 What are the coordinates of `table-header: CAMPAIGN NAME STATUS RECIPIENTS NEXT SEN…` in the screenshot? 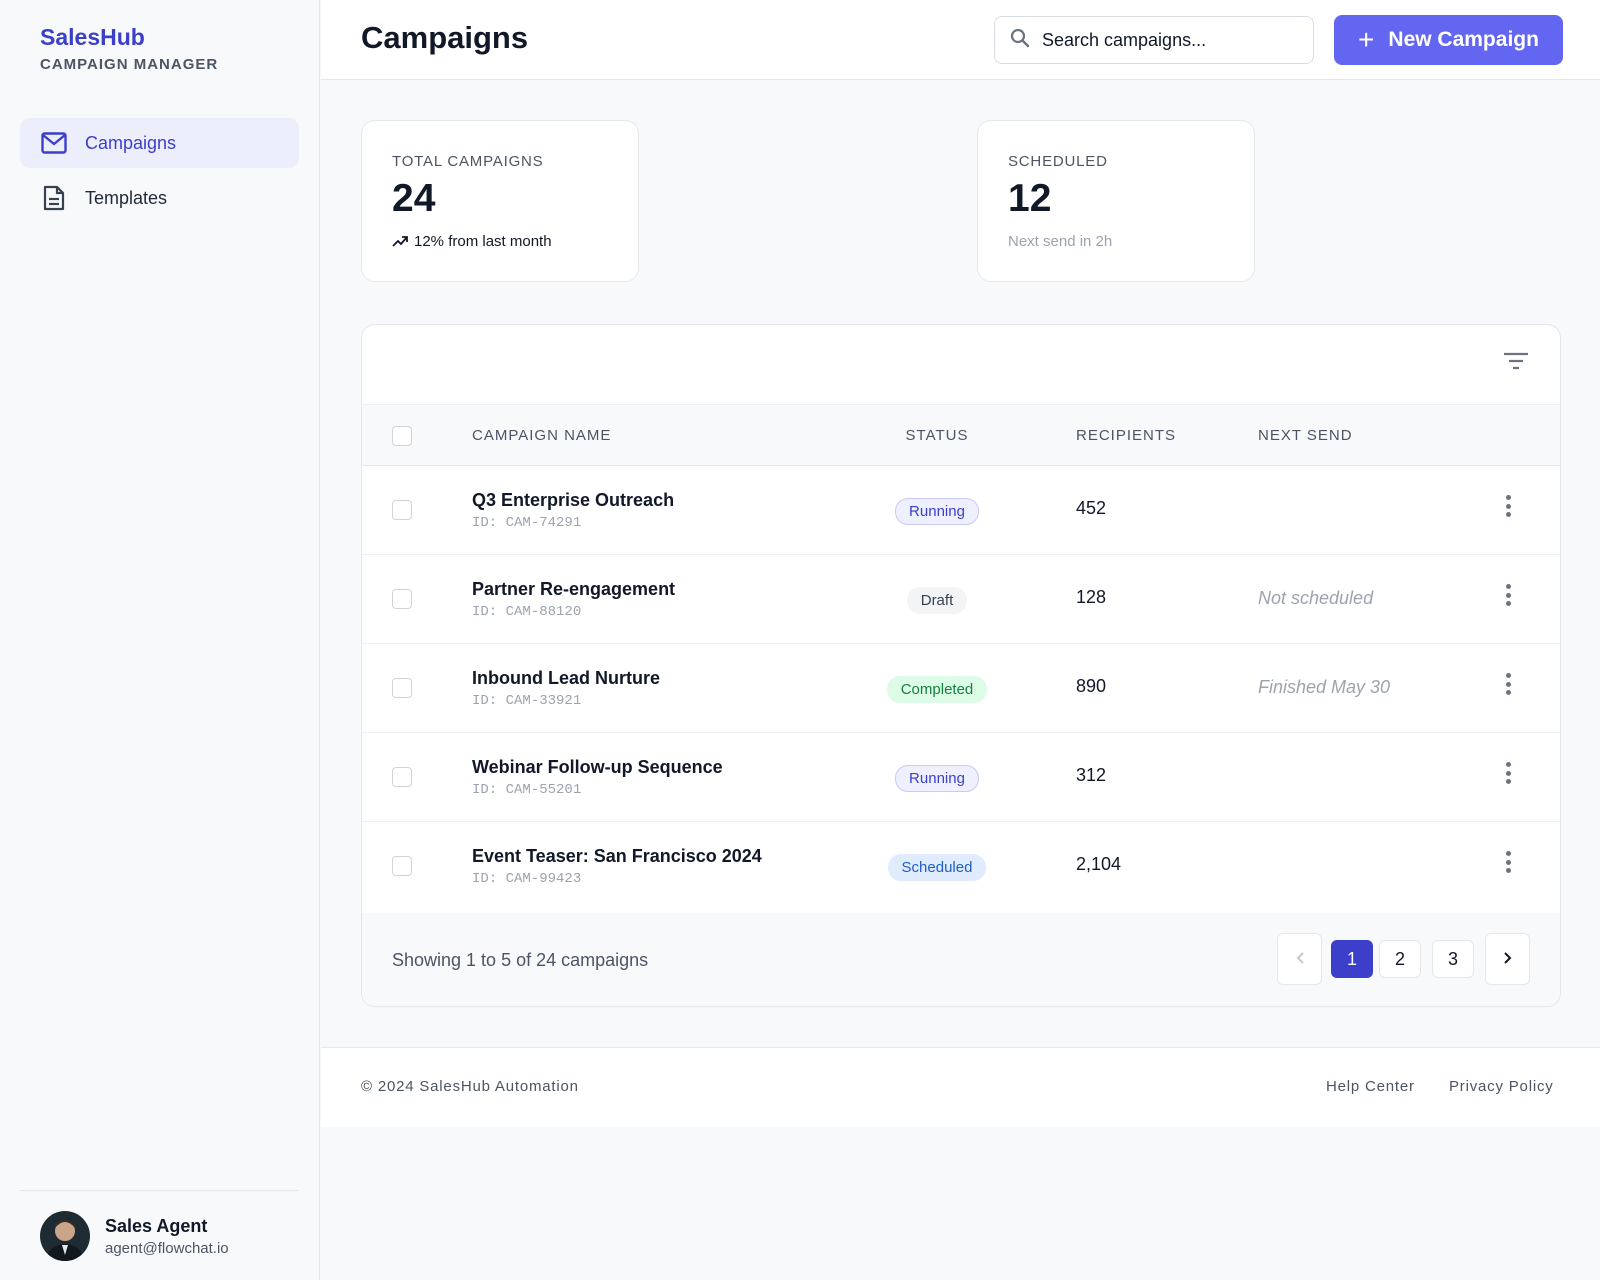 It's located at (961, 435).